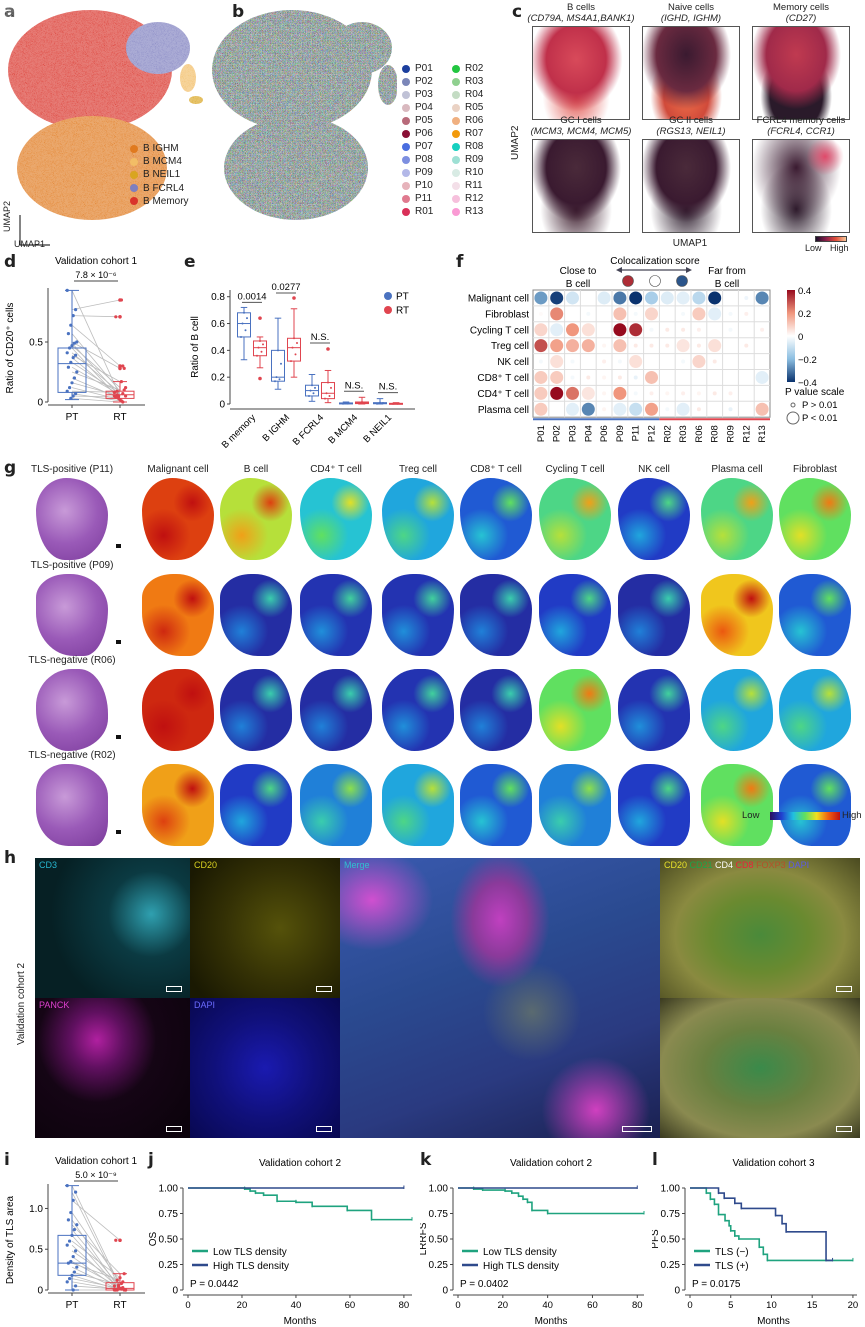 This screenshot has height=1327, width=865. What do you see at coordinates (239, 431) in the screenshot?
I see `x-tick-label: B memory` at bounding box center [239, 431].